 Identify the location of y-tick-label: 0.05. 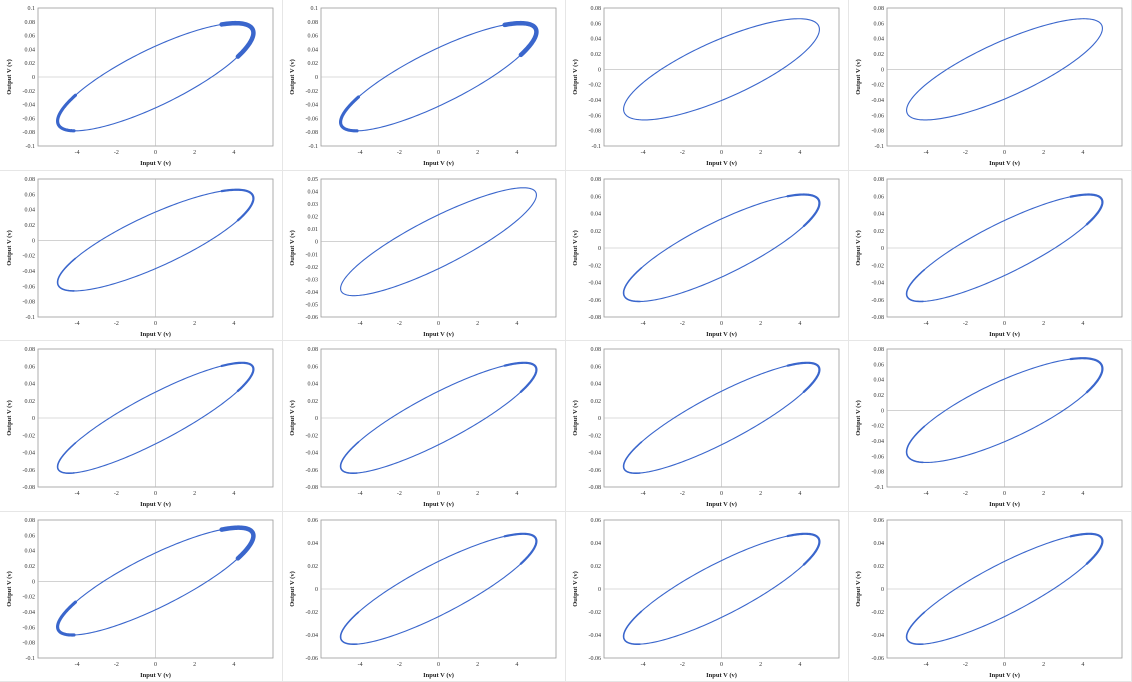
(313, 180).